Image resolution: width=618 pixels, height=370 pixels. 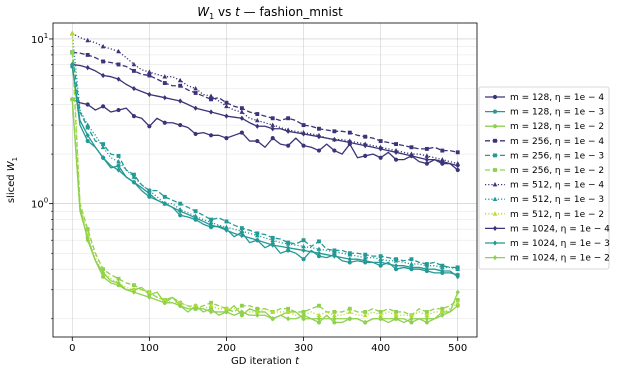 What do you see at coordinates (547, 244) in the screenshot?
I see `legend-item: m = 1024, η = 1e − 3` at bounding box center [547, 244].